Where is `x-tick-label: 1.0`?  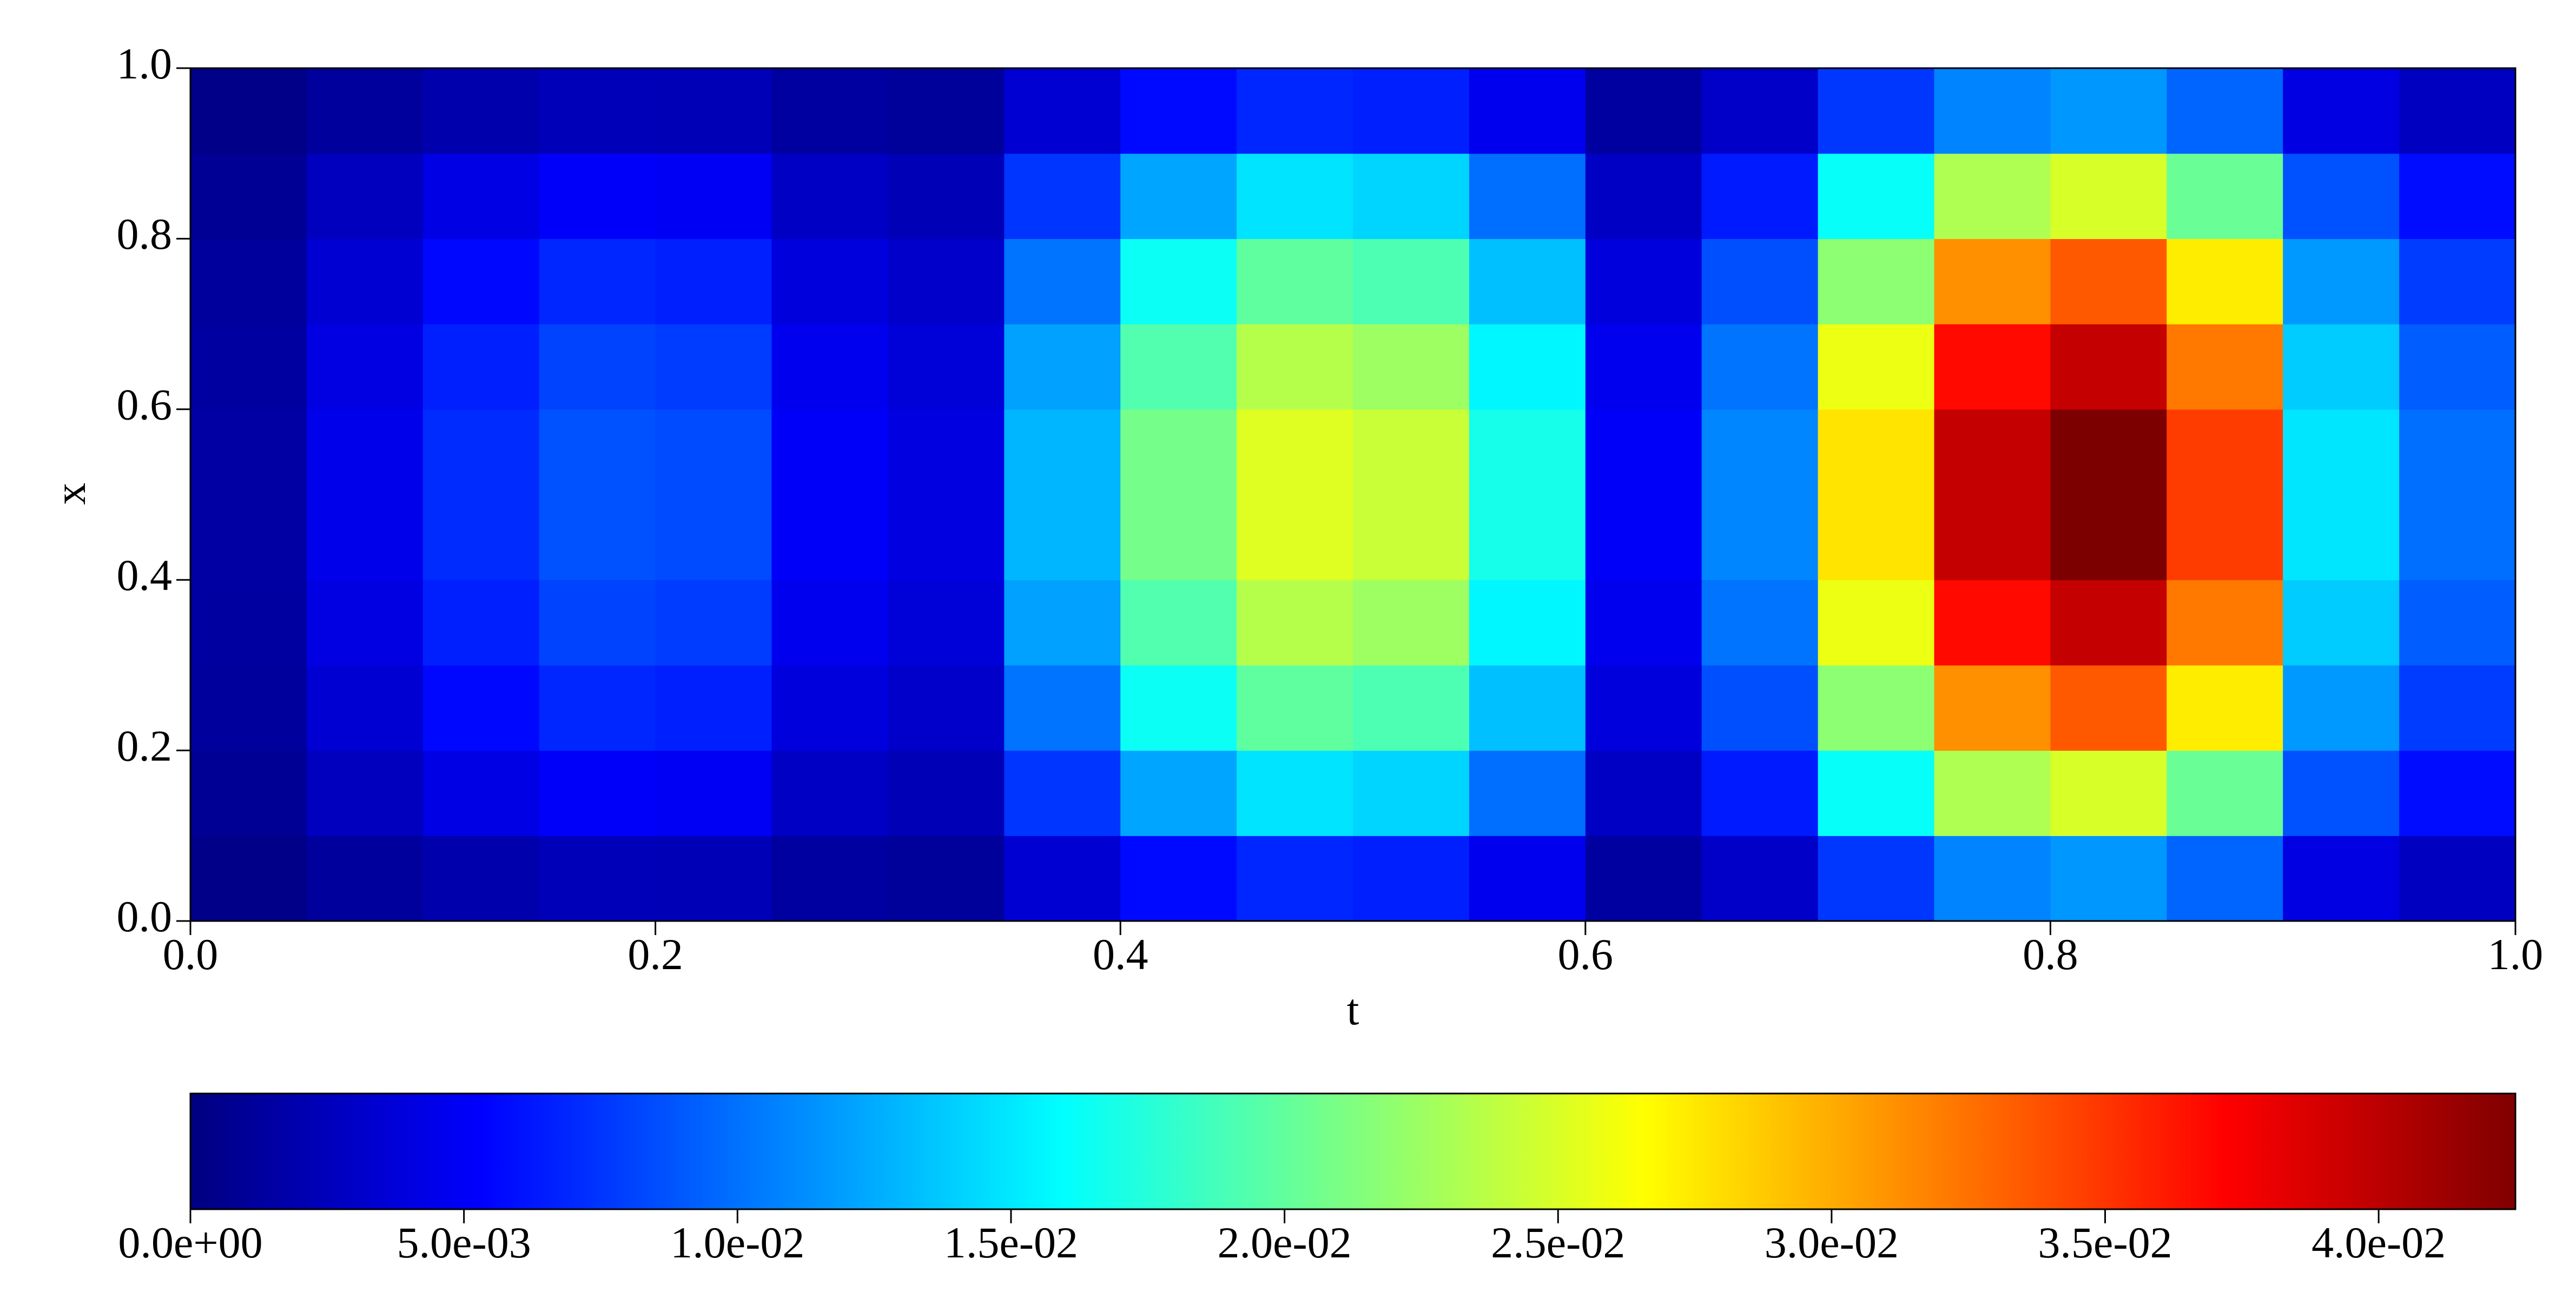
x-tick-label: 1.0 is located at coordinates (2516, 954).